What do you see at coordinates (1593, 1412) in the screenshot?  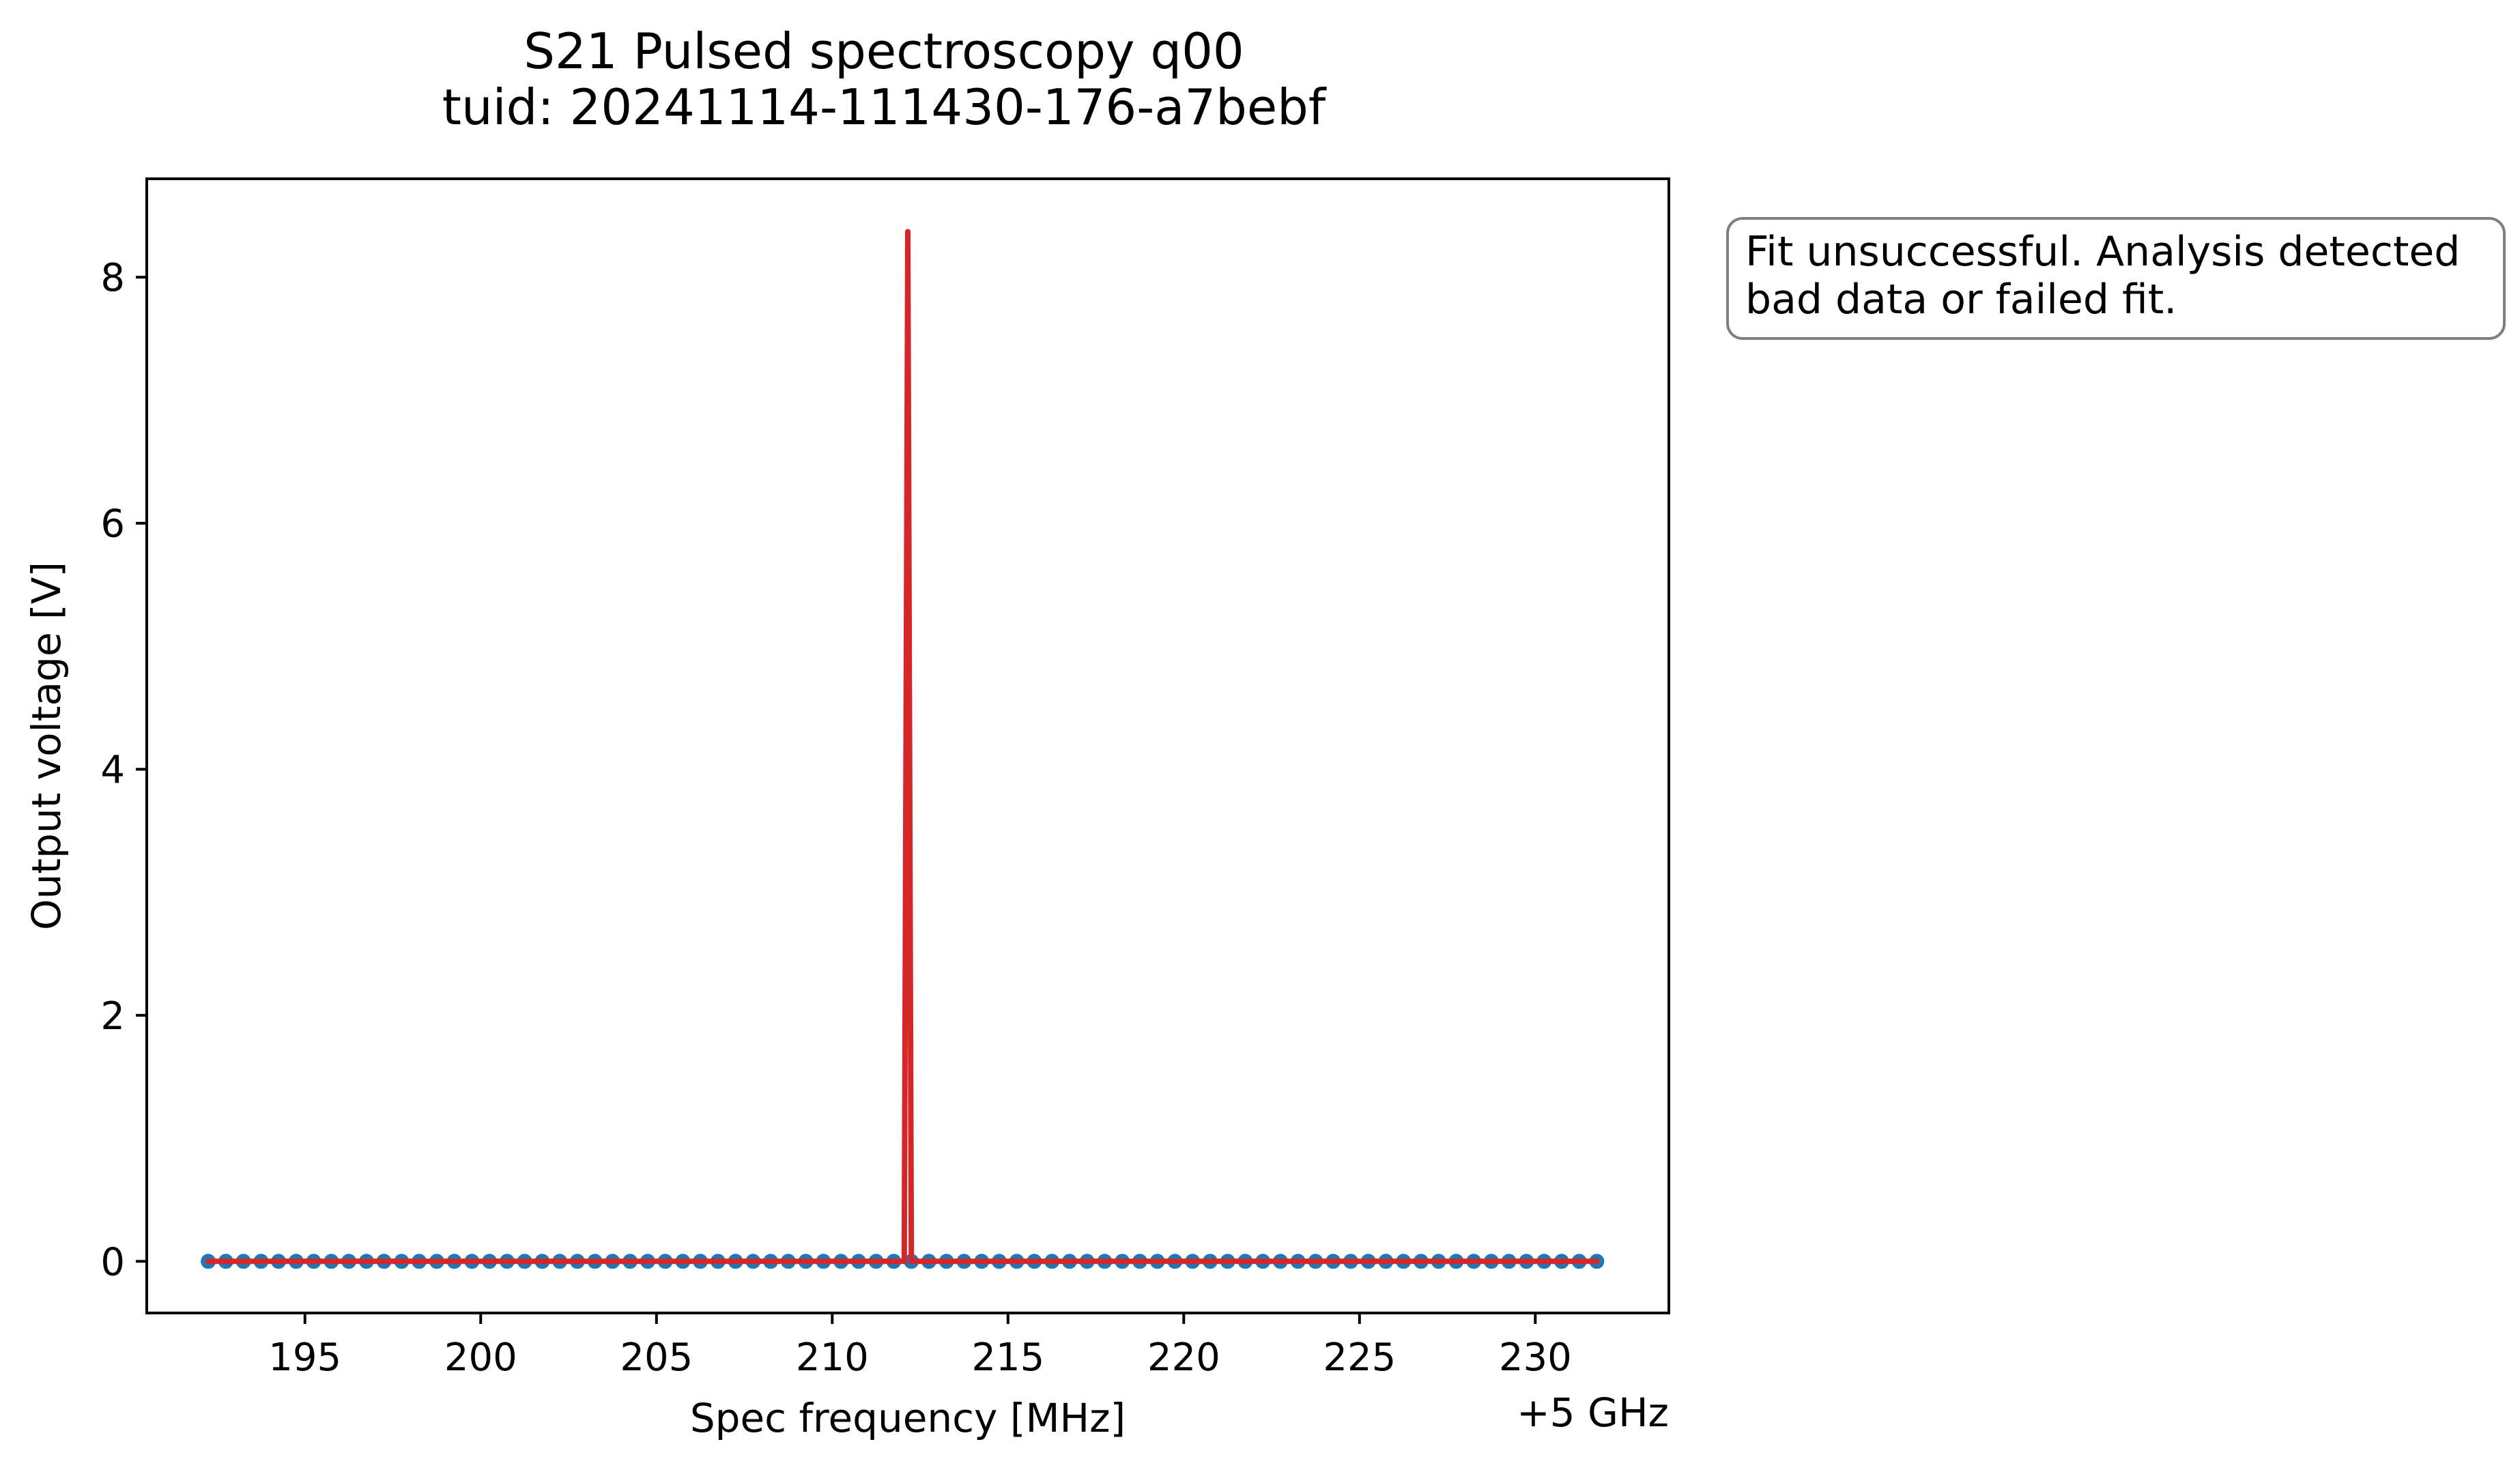 I see `x-axis-offset-label: +5 GHz` at bounding box center [1593, 1412].